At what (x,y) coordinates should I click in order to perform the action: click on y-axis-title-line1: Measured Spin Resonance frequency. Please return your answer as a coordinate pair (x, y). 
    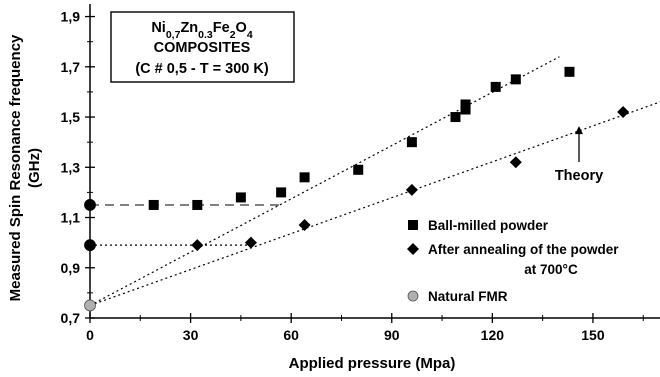
    Looking at the image, I should click on (15, 167).